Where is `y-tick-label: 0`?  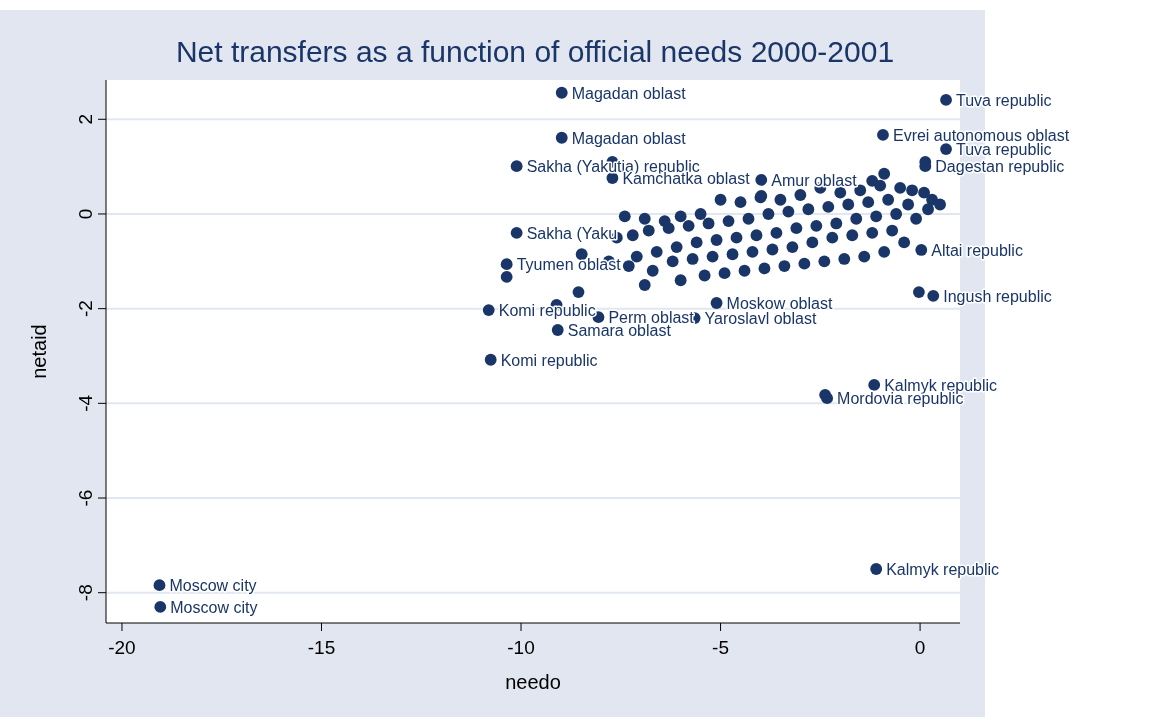
y-tick-label: 0 is located at coordinates (85, 214).